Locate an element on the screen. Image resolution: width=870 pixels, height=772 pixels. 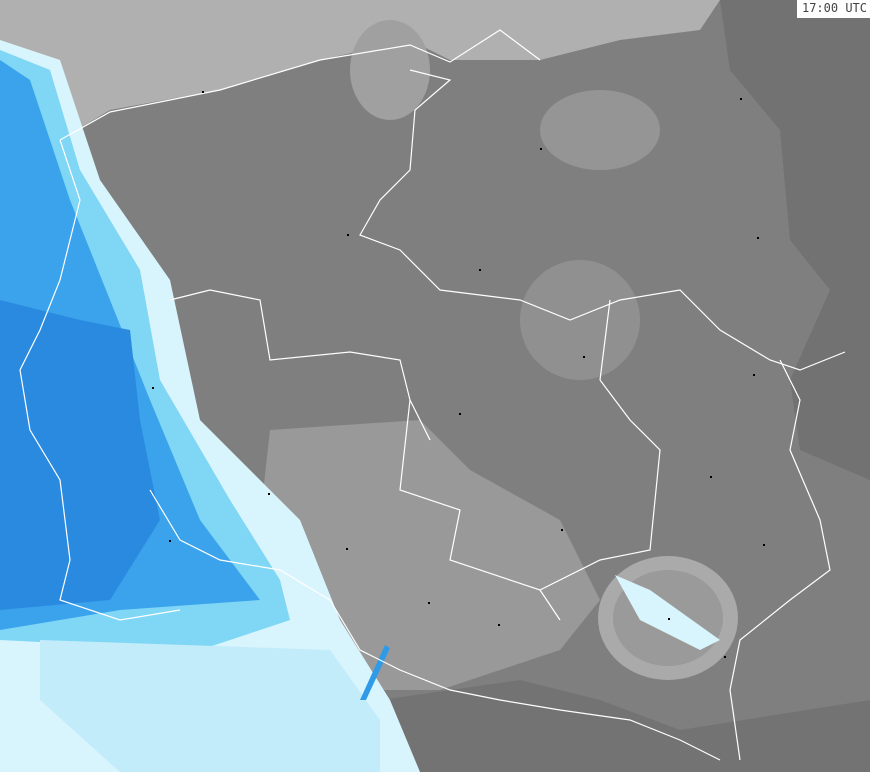
clutter-gdansk is located at coordinates (390, 70).